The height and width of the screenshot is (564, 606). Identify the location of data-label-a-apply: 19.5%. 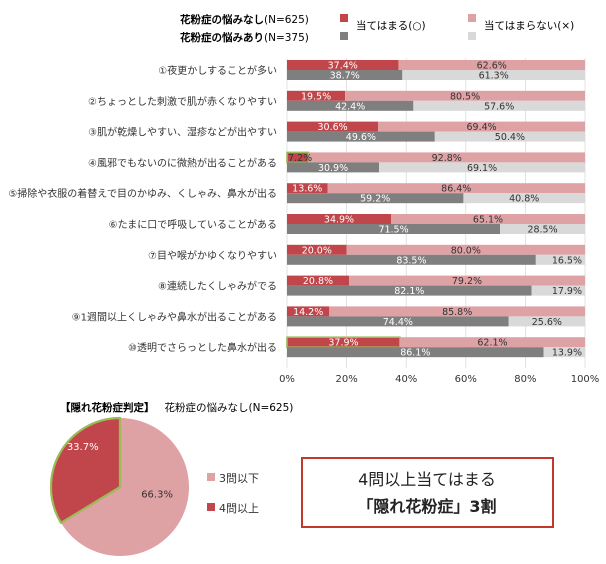
(316, 96).